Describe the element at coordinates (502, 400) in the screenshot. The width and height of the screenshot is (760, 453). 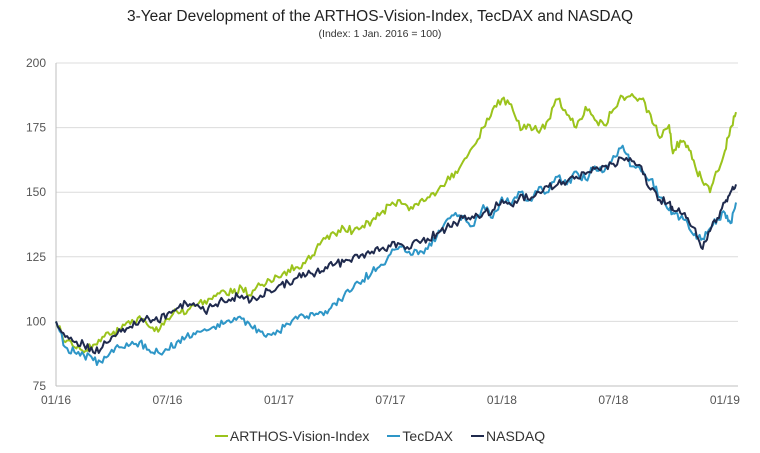
I see `x-tick-label: 01/18` at that location.